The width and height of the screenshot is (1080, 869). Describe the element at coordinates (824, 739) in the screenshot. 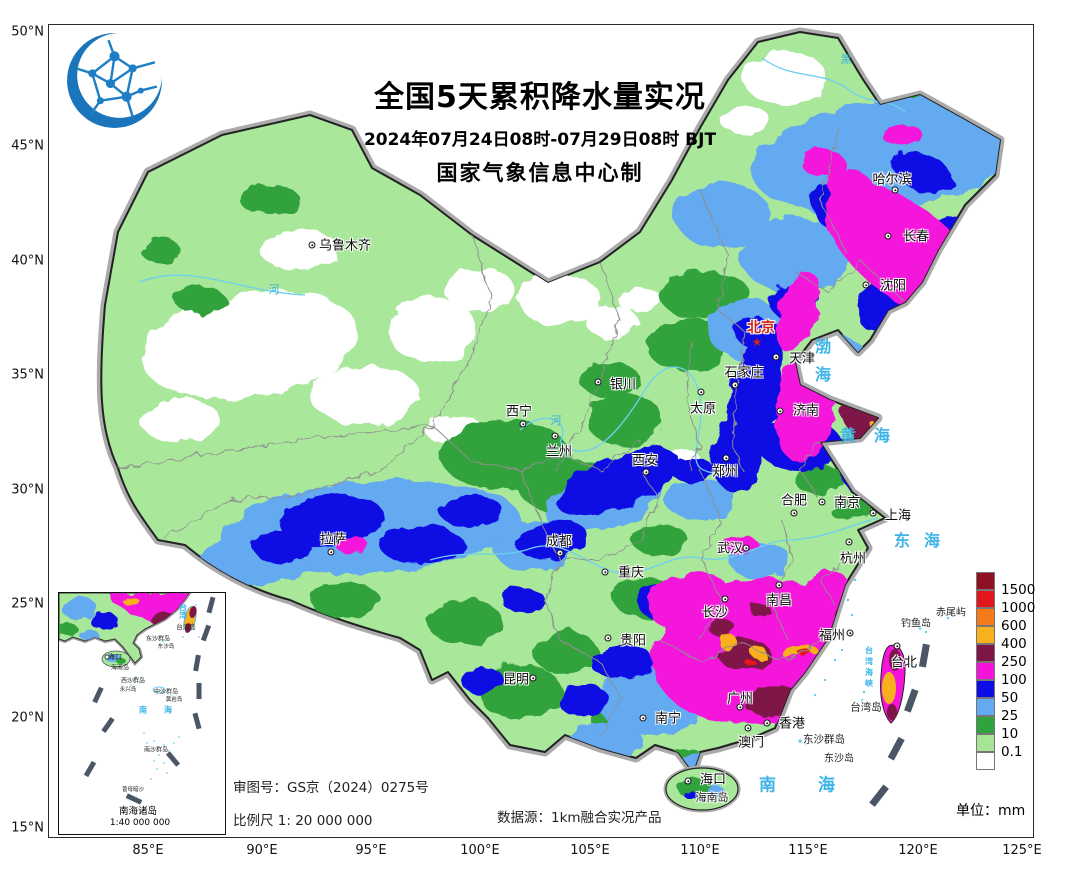

I see `island-label-东沙群岛: 东沙群岛` at that location.